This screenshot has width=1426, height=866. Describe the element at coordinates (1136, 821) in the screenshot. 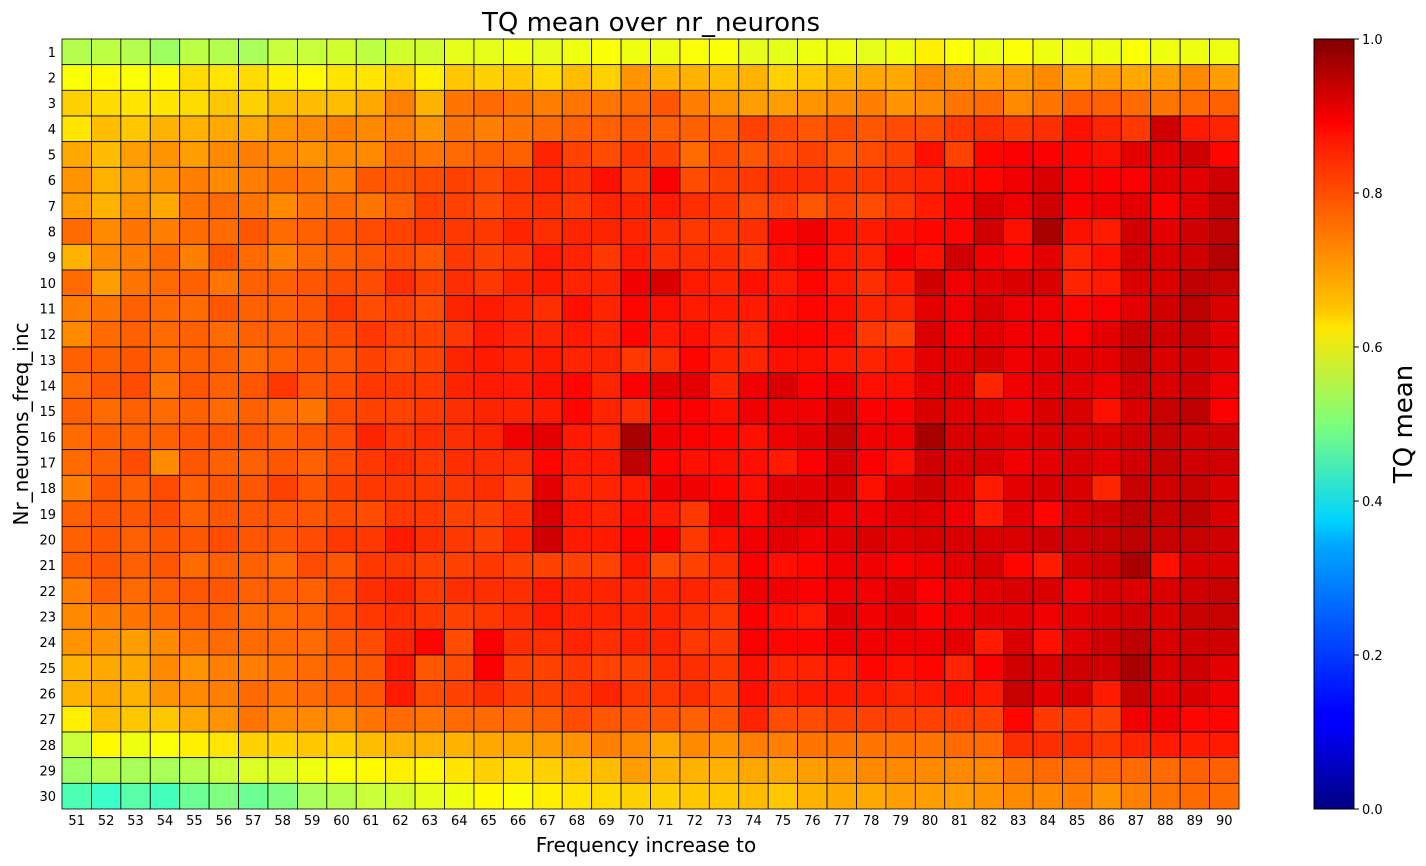

I see `x-tick-label: 87` at that location.